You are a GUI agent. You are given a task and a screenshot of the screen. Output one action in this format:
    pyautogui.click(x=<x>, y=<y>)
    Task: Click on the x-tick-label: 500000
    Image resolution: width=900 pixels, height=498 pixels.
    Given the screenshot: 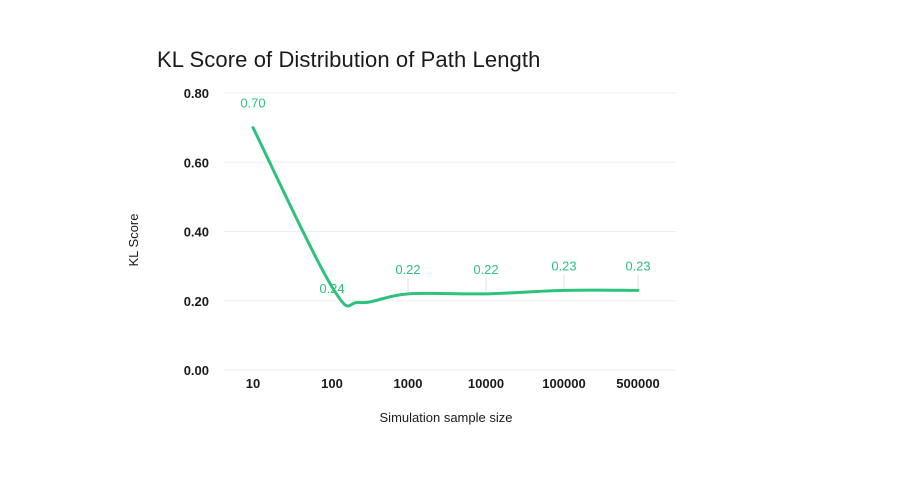 What is the action you would take?
    pyautogui.click(x=637, y=383)
    